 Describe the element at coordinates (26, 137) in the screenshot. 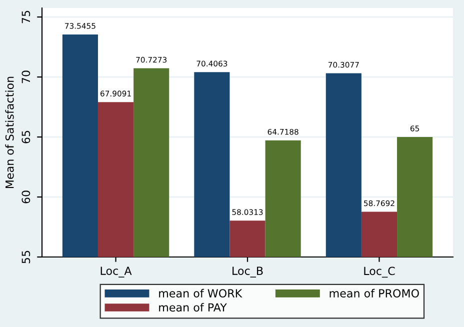

I see `y-tick-label: 65` at that location.